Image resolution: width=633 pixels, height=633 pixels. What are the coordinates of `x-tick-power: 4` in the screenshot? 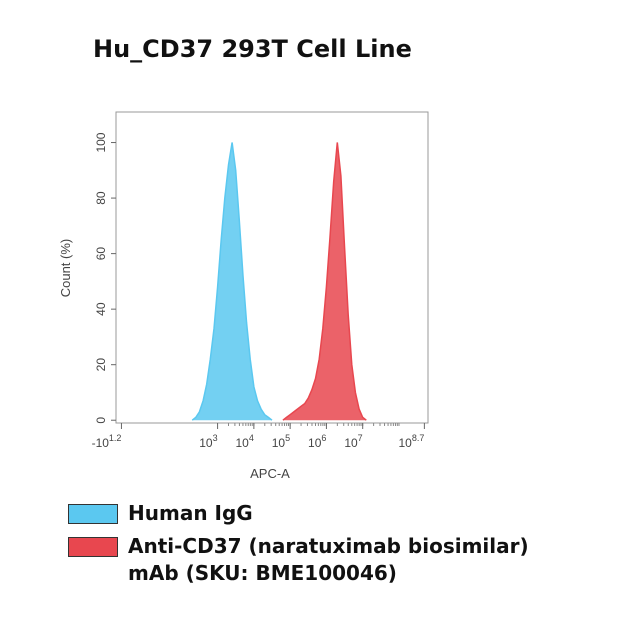 It's located at (251, 438).